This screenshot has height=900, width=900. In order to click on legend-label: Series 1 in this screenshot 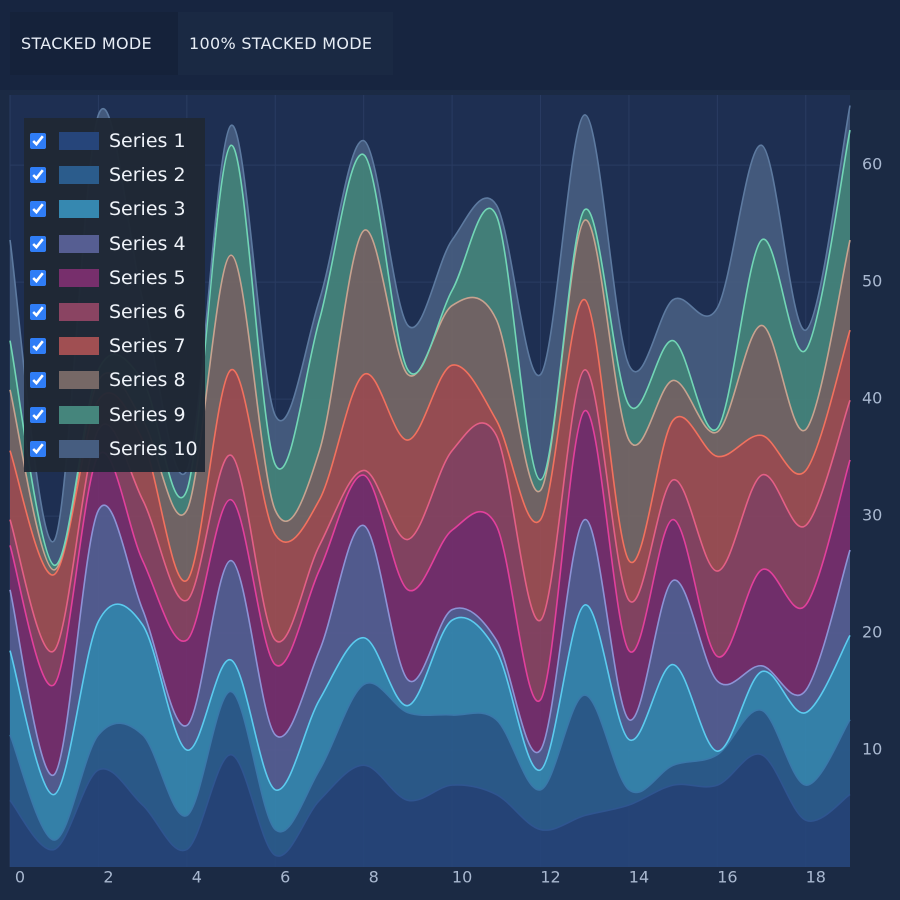, I will do `click(147, 141)`.